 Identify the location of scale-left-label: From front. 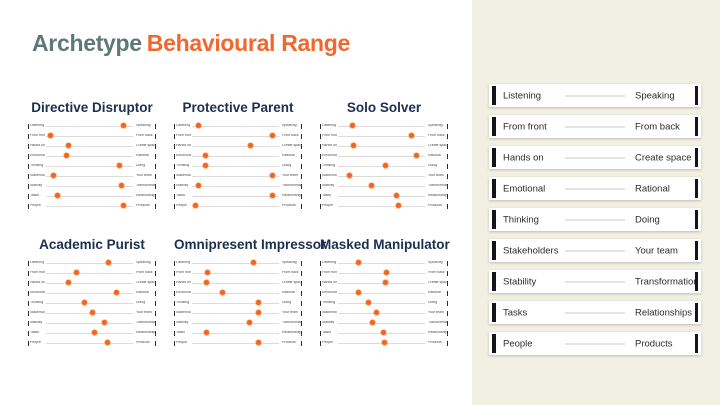
(37, 136).